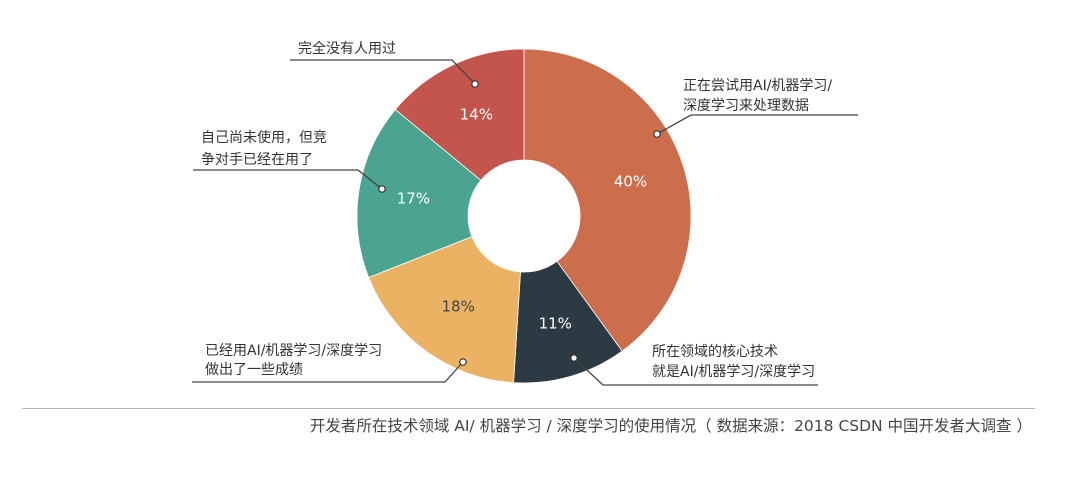  I want to click on slice-label-1-line-1: 正在尝试用AI/机器学习/, so click(757, 86).